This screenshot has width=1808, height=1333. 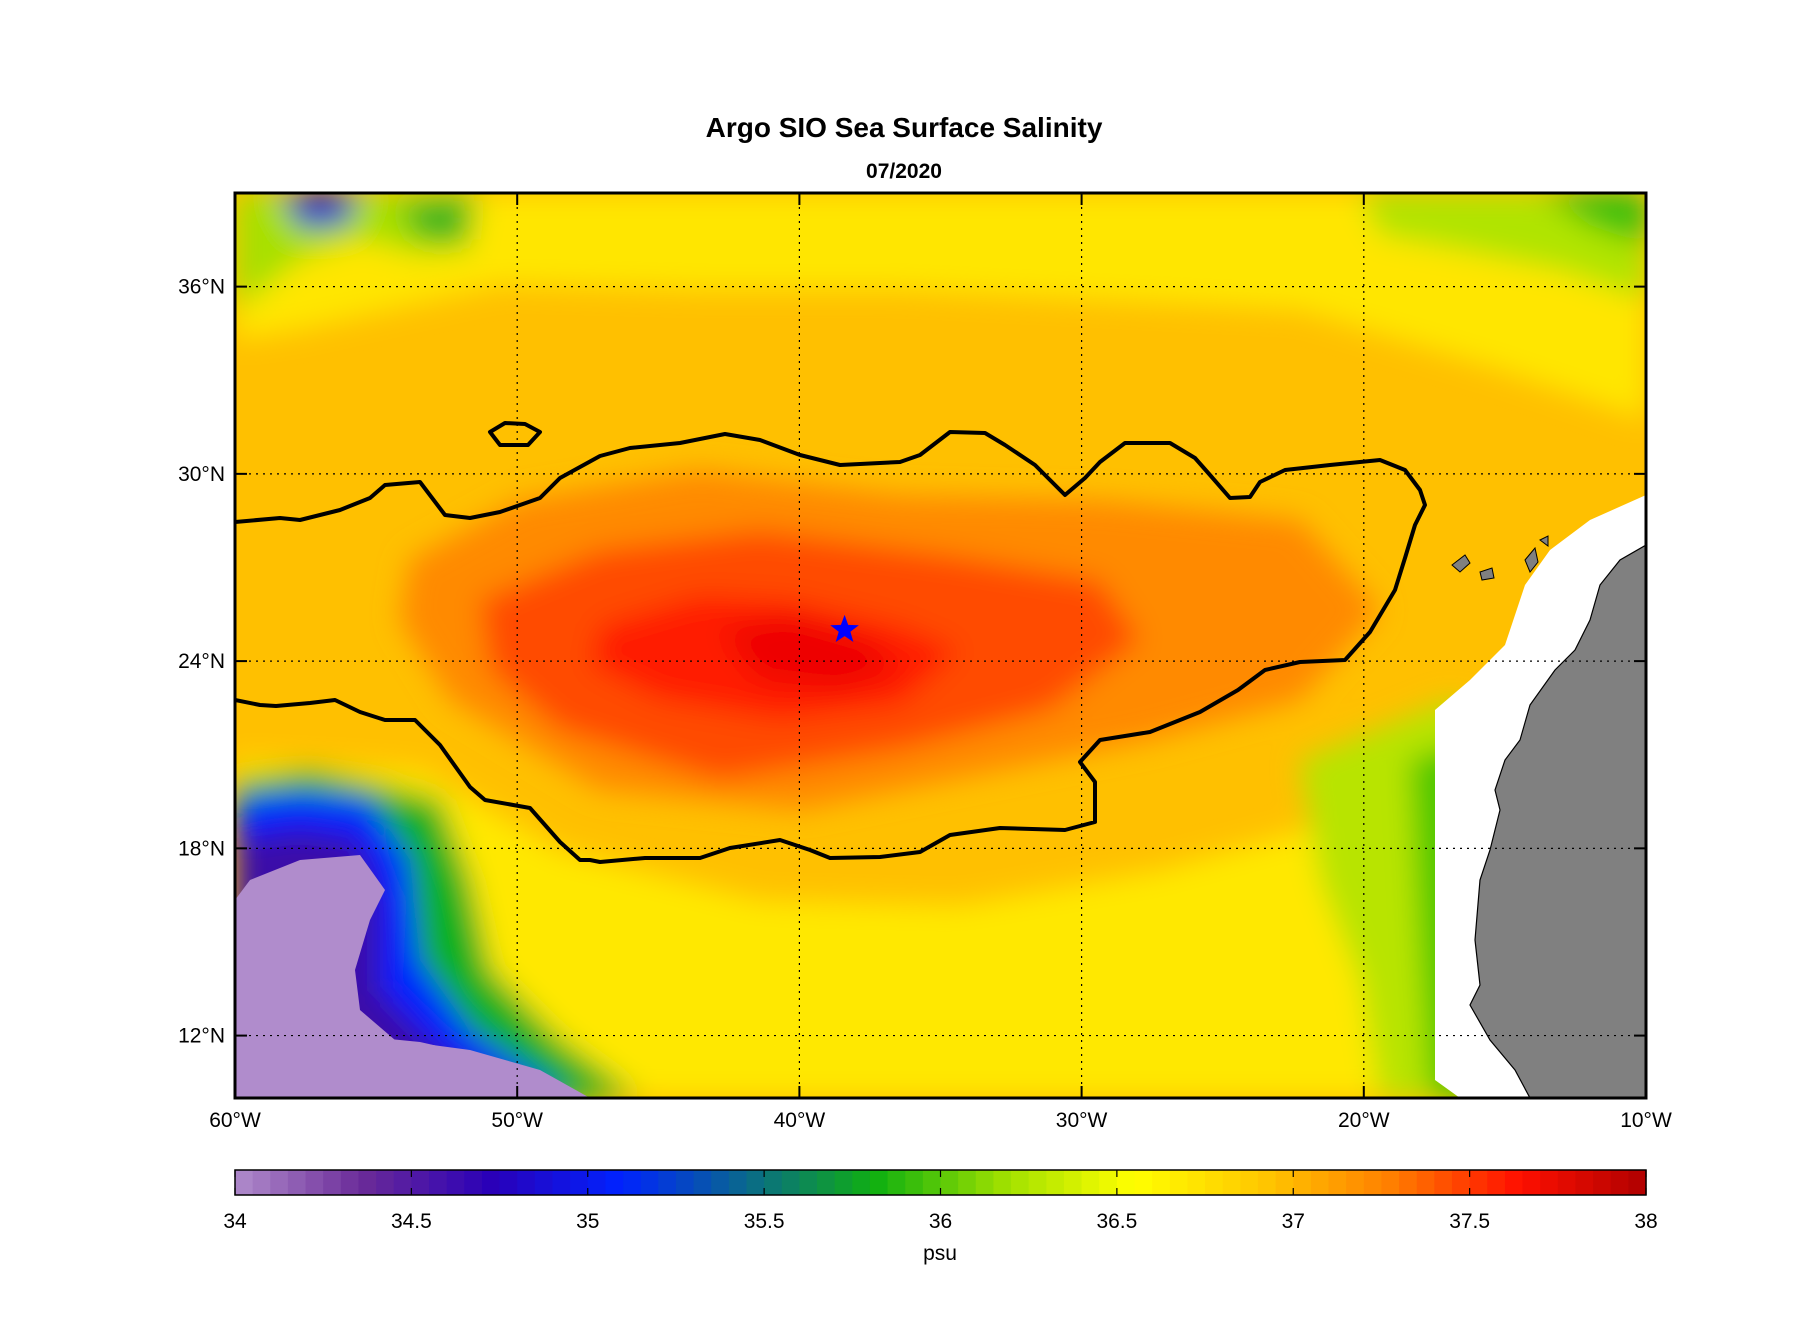 What do you see at coordinates (411, 1221) in the screenshot?
I see `colorbar-tick-label: 34.5` at bounding box center [411, 1221].